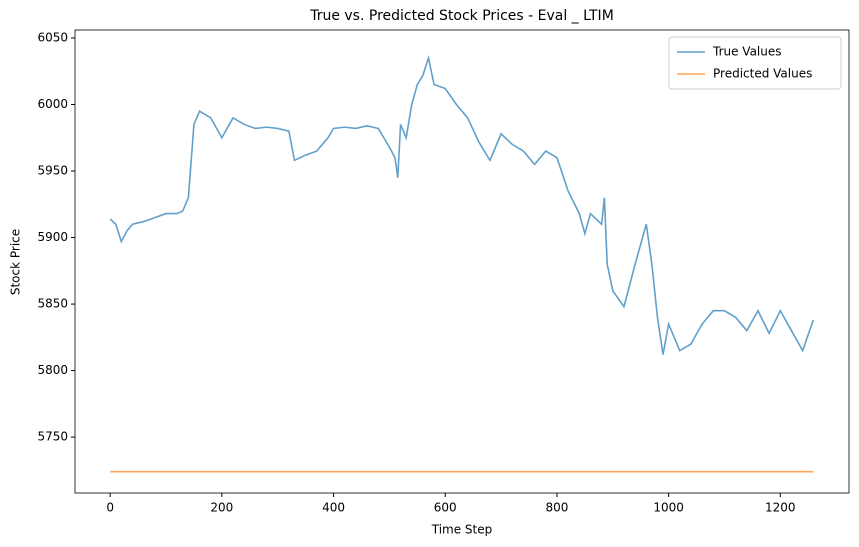 The image size is (859, 547). What do you see at coordinates (52, 370) in the screenshot?
I see `y-tick-label: 5800` at bounding box center [52, 370].